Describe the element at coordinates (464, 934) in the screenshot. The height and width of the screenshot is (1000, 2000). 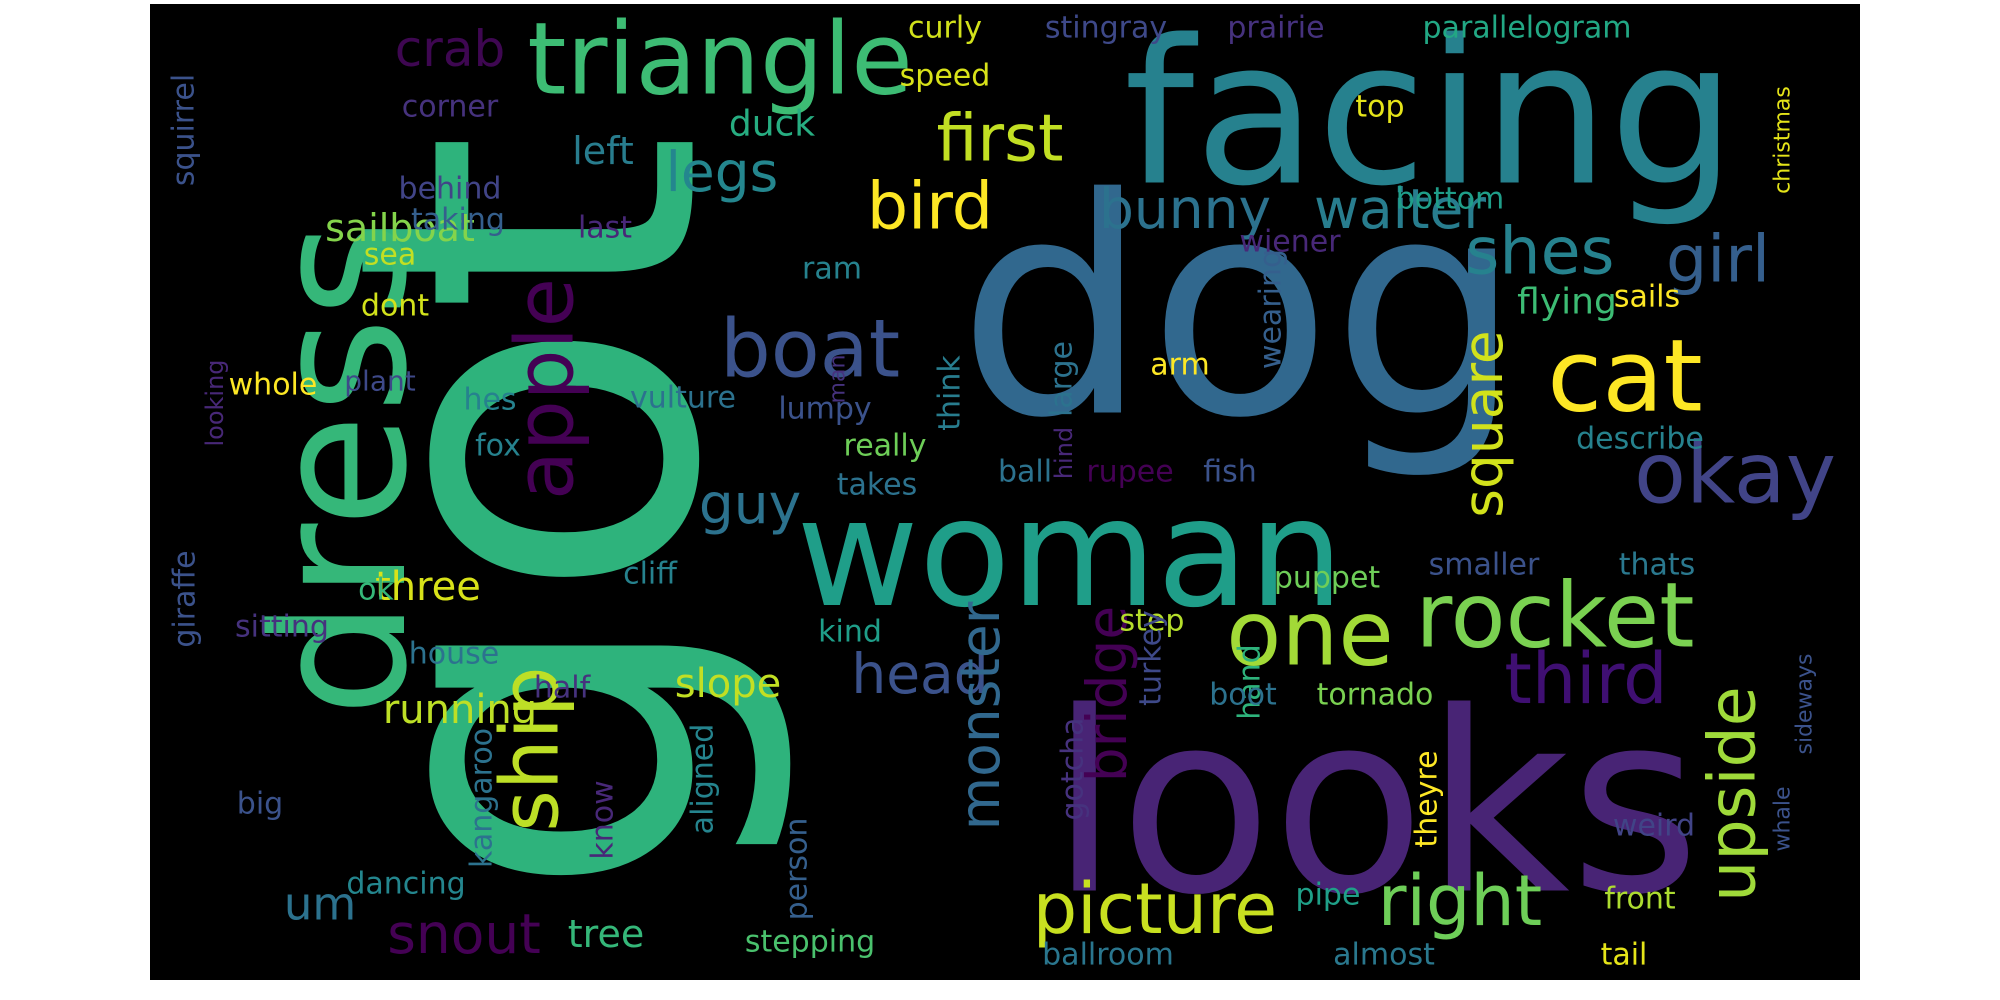
I see `word-snout: snout` at that location.